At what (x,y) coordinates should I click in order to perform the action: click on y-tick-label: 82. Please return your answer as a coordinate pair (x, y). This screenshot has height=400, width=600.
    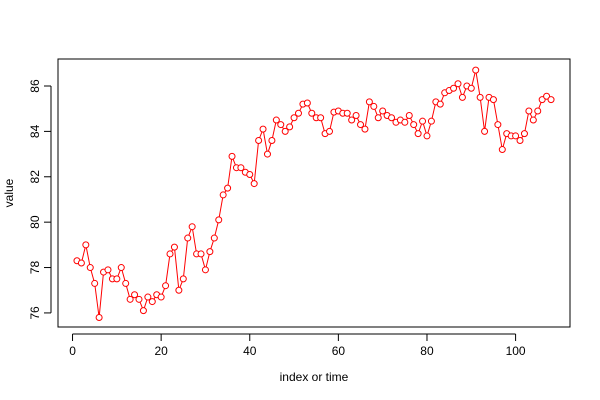
    Looking at the image, I should click on (35, 177).